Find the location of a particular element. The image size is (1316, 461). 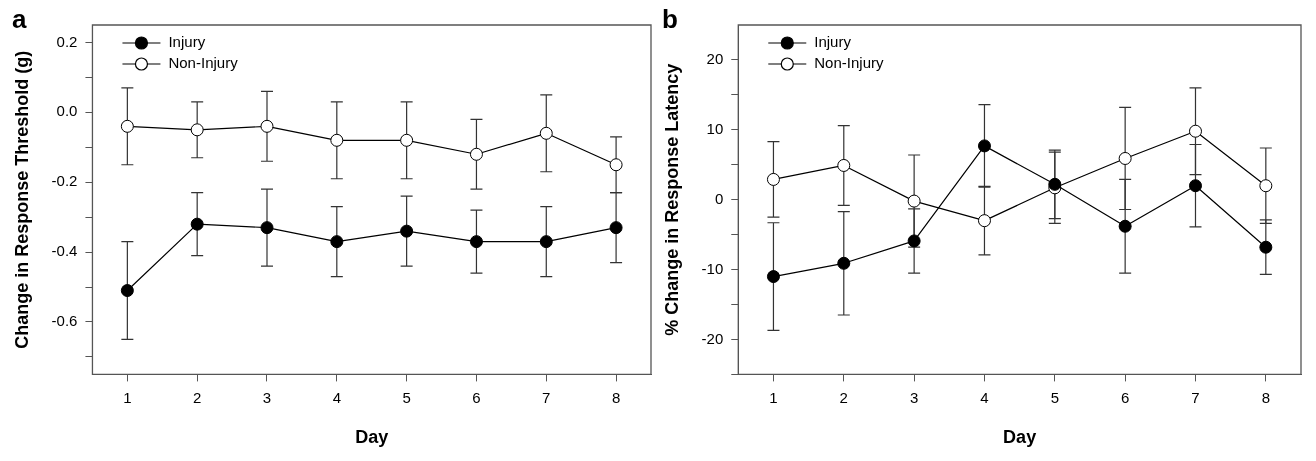

y-tick-label: -20 is located at coordinates (712, 338).